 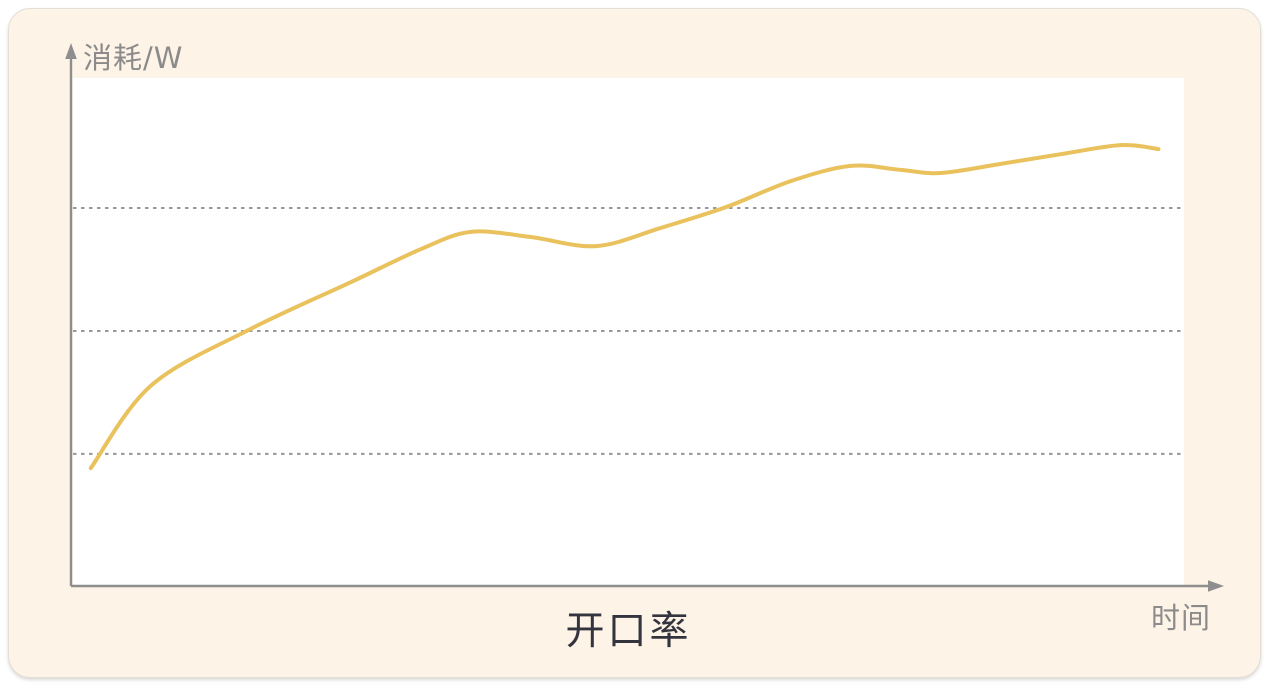 I want to click on x-axis-arrow-icon, so click(x=1216, y=586).